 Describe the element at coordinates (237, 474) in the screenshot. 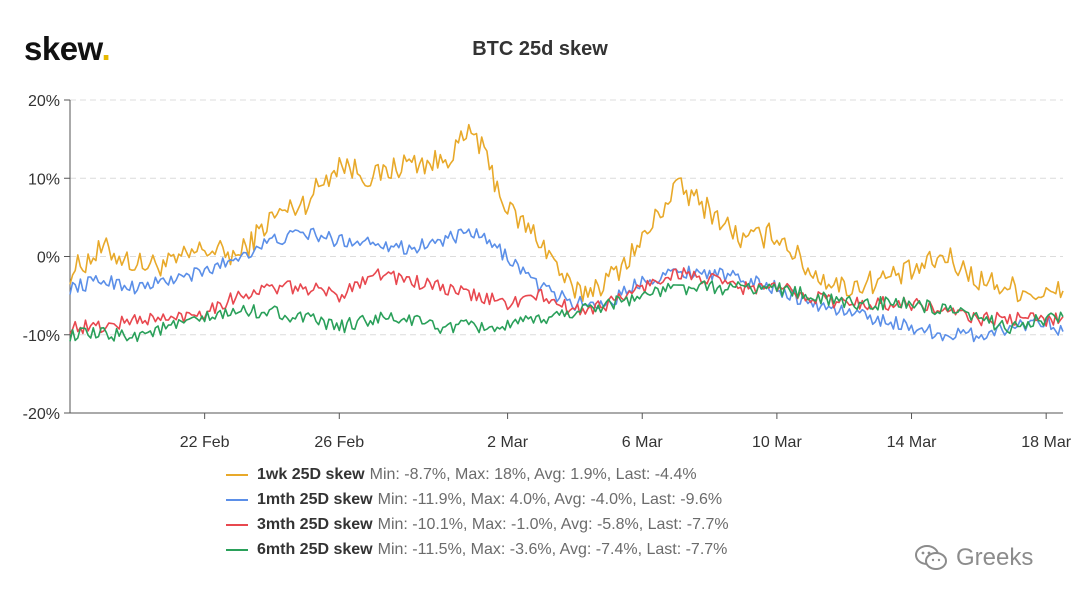

I see `legend-swatch-1wk` at that location.